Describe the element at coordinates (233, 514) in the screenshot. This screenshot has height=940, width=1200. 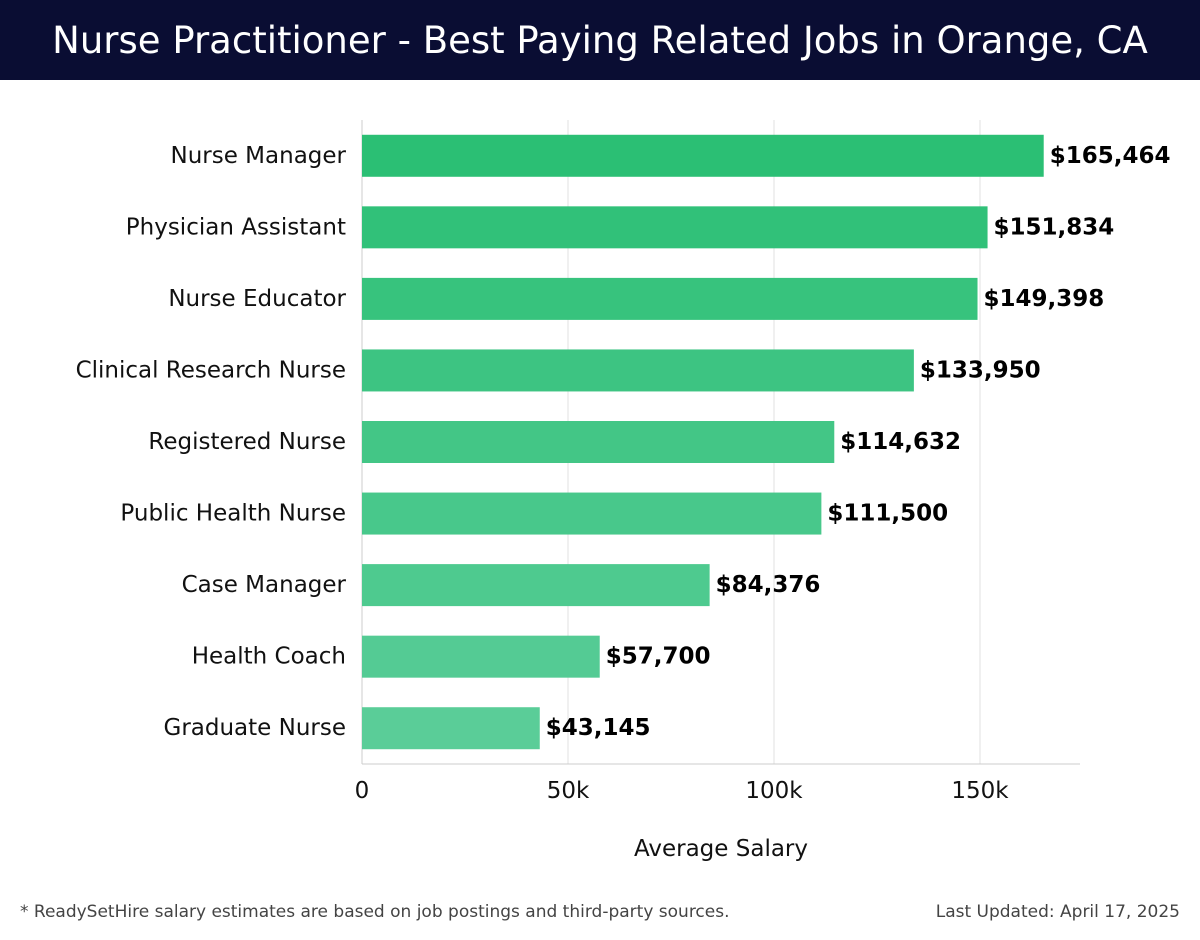
I see `category-label: Public Health Nurse` at that location.